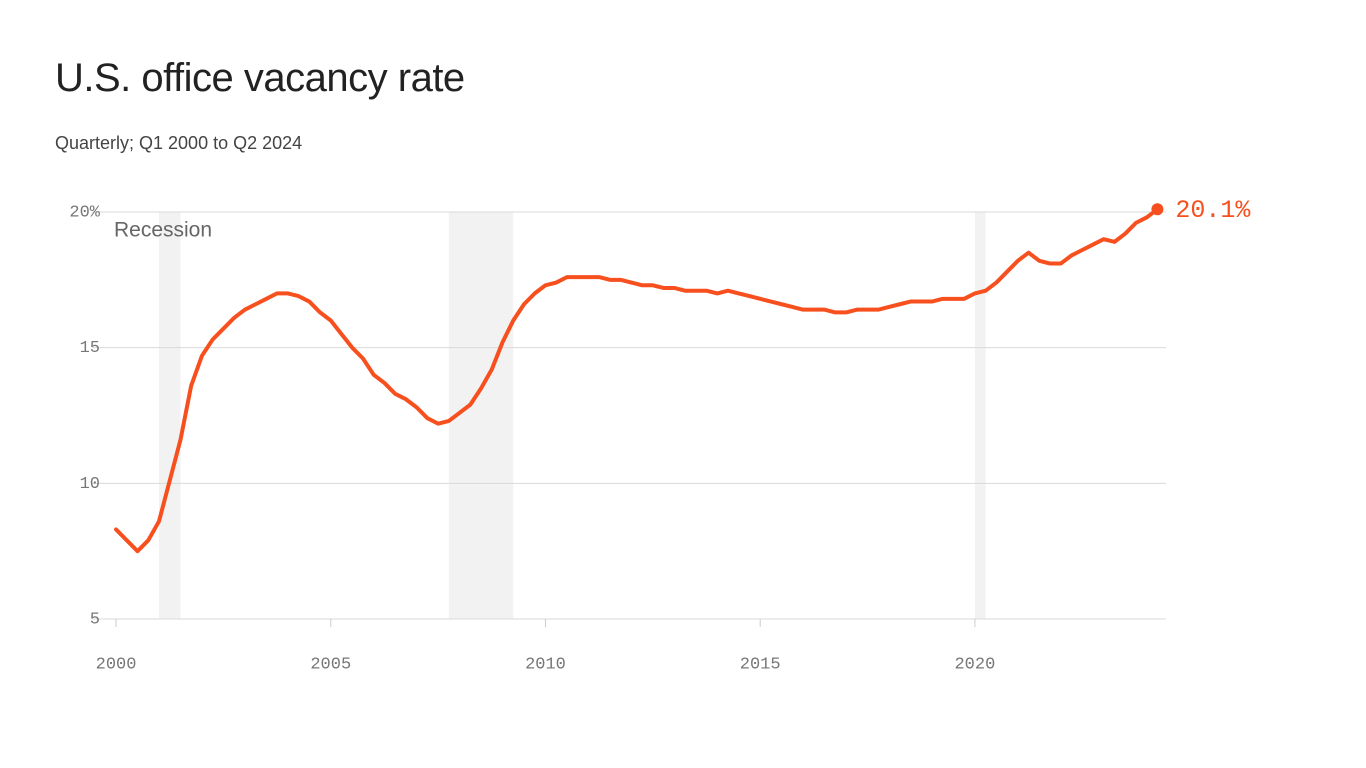 The height and width of the screenshot is (768, 1366). Describe the element at coordinates (330, 664) in the screenshot. I see `x-tick-label: 2005` at that location.